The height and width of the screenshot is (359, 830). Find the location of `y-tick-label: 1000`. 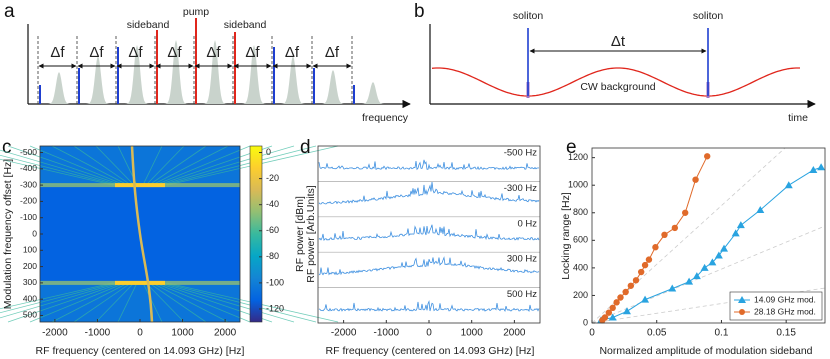

y-tick-label: 1000 is located at coordinates (578, 185).